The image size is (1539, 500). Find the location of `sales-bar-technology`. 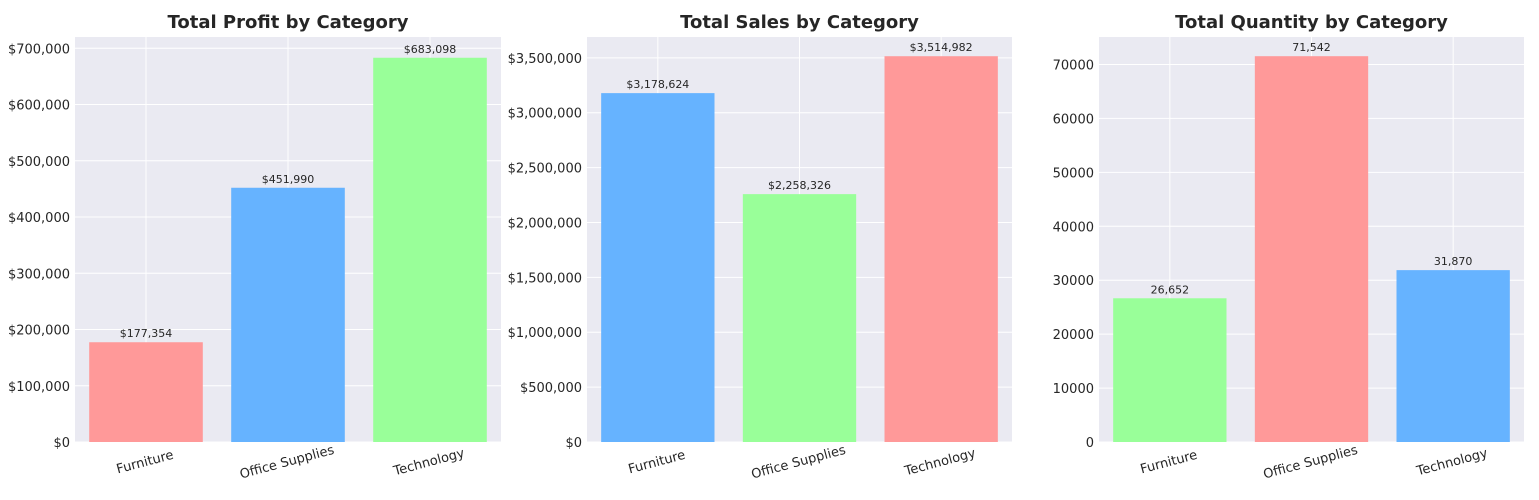

sales-bar-technology is located at coordinates (941, 249).